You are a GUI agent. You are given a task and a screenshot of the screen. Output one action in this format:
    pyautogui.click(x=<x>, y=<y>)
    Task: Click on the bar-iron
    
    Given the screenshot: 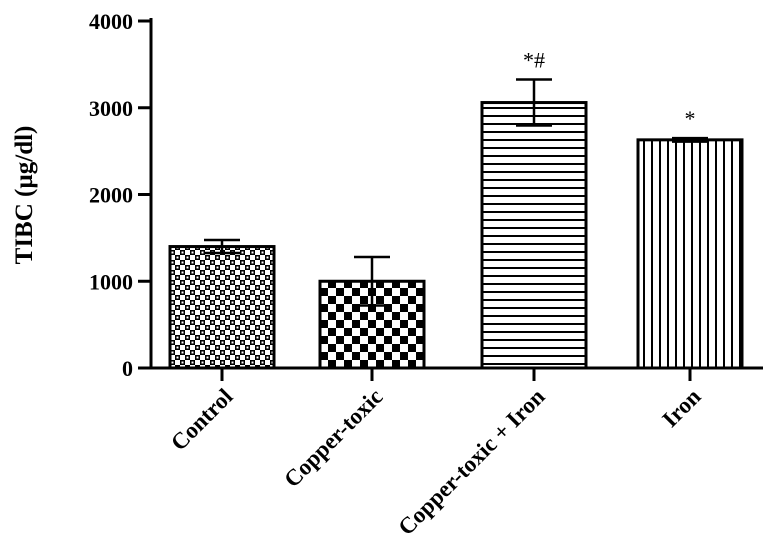 What is the action you would take?
    pyautogui.click(x=690, y=254)
    